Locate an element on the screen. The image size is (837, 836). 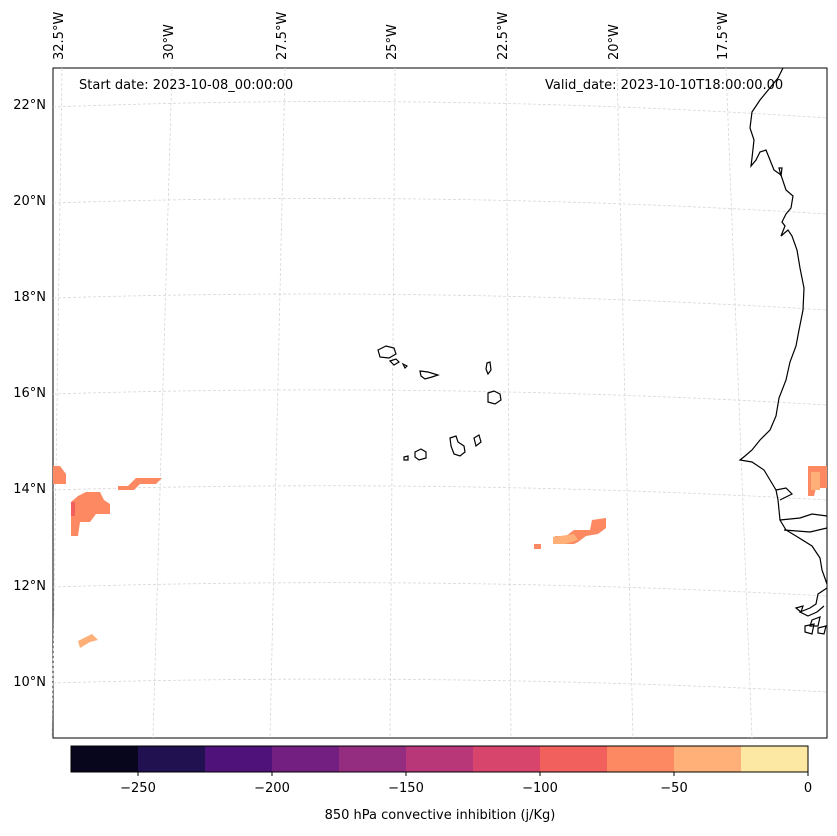
colorbar is located at coordinates (439, 760).